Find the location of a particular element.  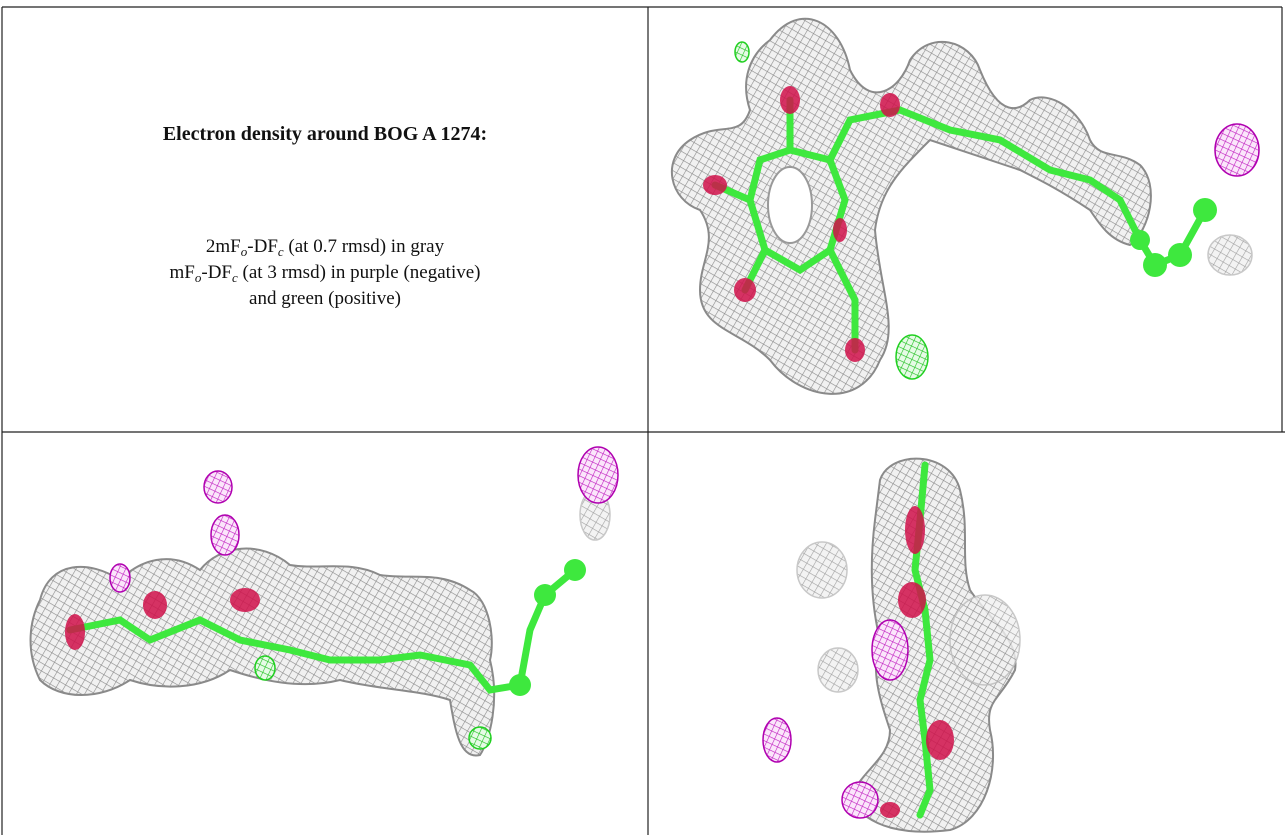

caption-line: and green (positive) is located at coordinates (325, 298).